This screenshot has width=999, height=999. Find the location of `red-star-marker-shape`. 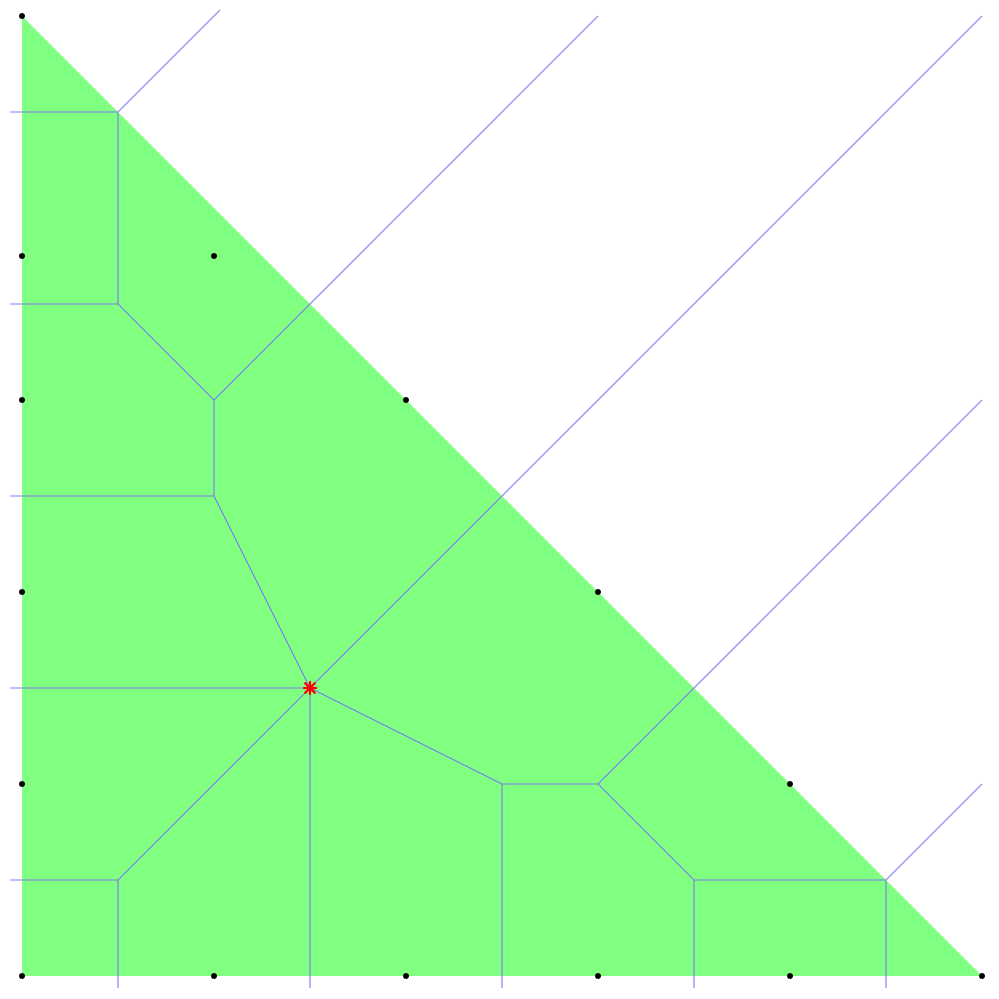

red-star-marker-shape is located at coordinates (310, 688).